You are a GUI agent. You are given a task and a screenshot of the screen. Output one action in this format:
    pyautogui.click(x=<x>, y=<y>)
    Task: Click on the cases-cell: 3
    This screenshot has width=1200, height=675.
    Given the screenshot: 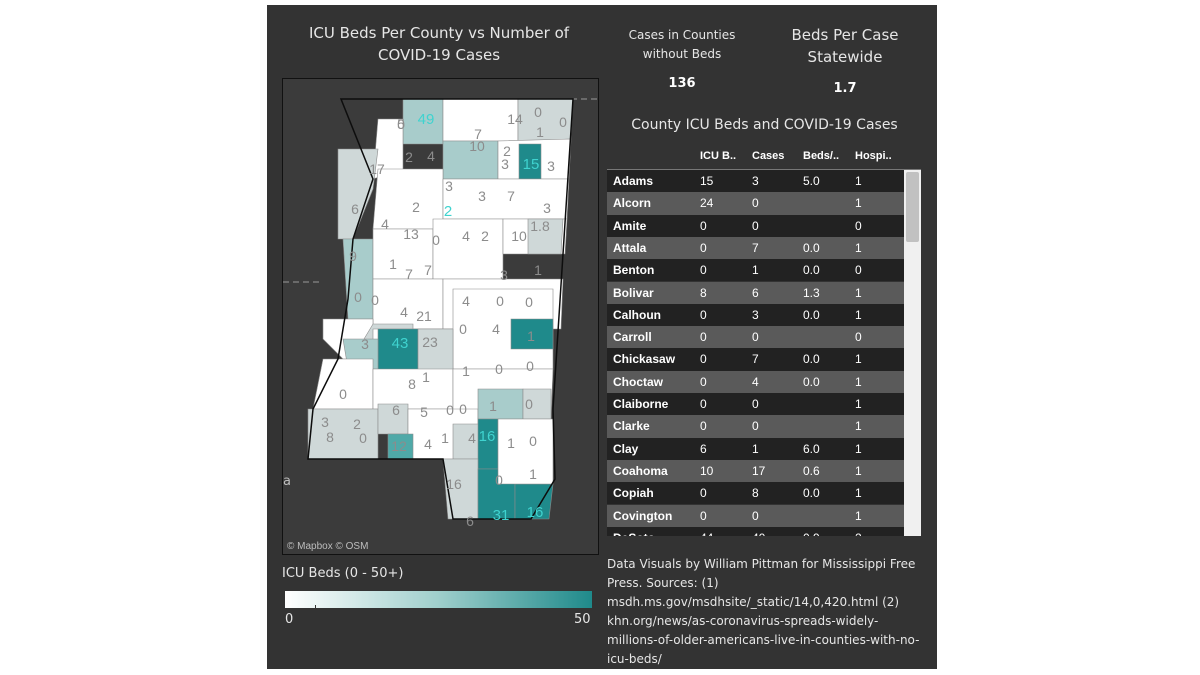 What is the action you would take?
    pyautogui.click(x=755, y=314)
    